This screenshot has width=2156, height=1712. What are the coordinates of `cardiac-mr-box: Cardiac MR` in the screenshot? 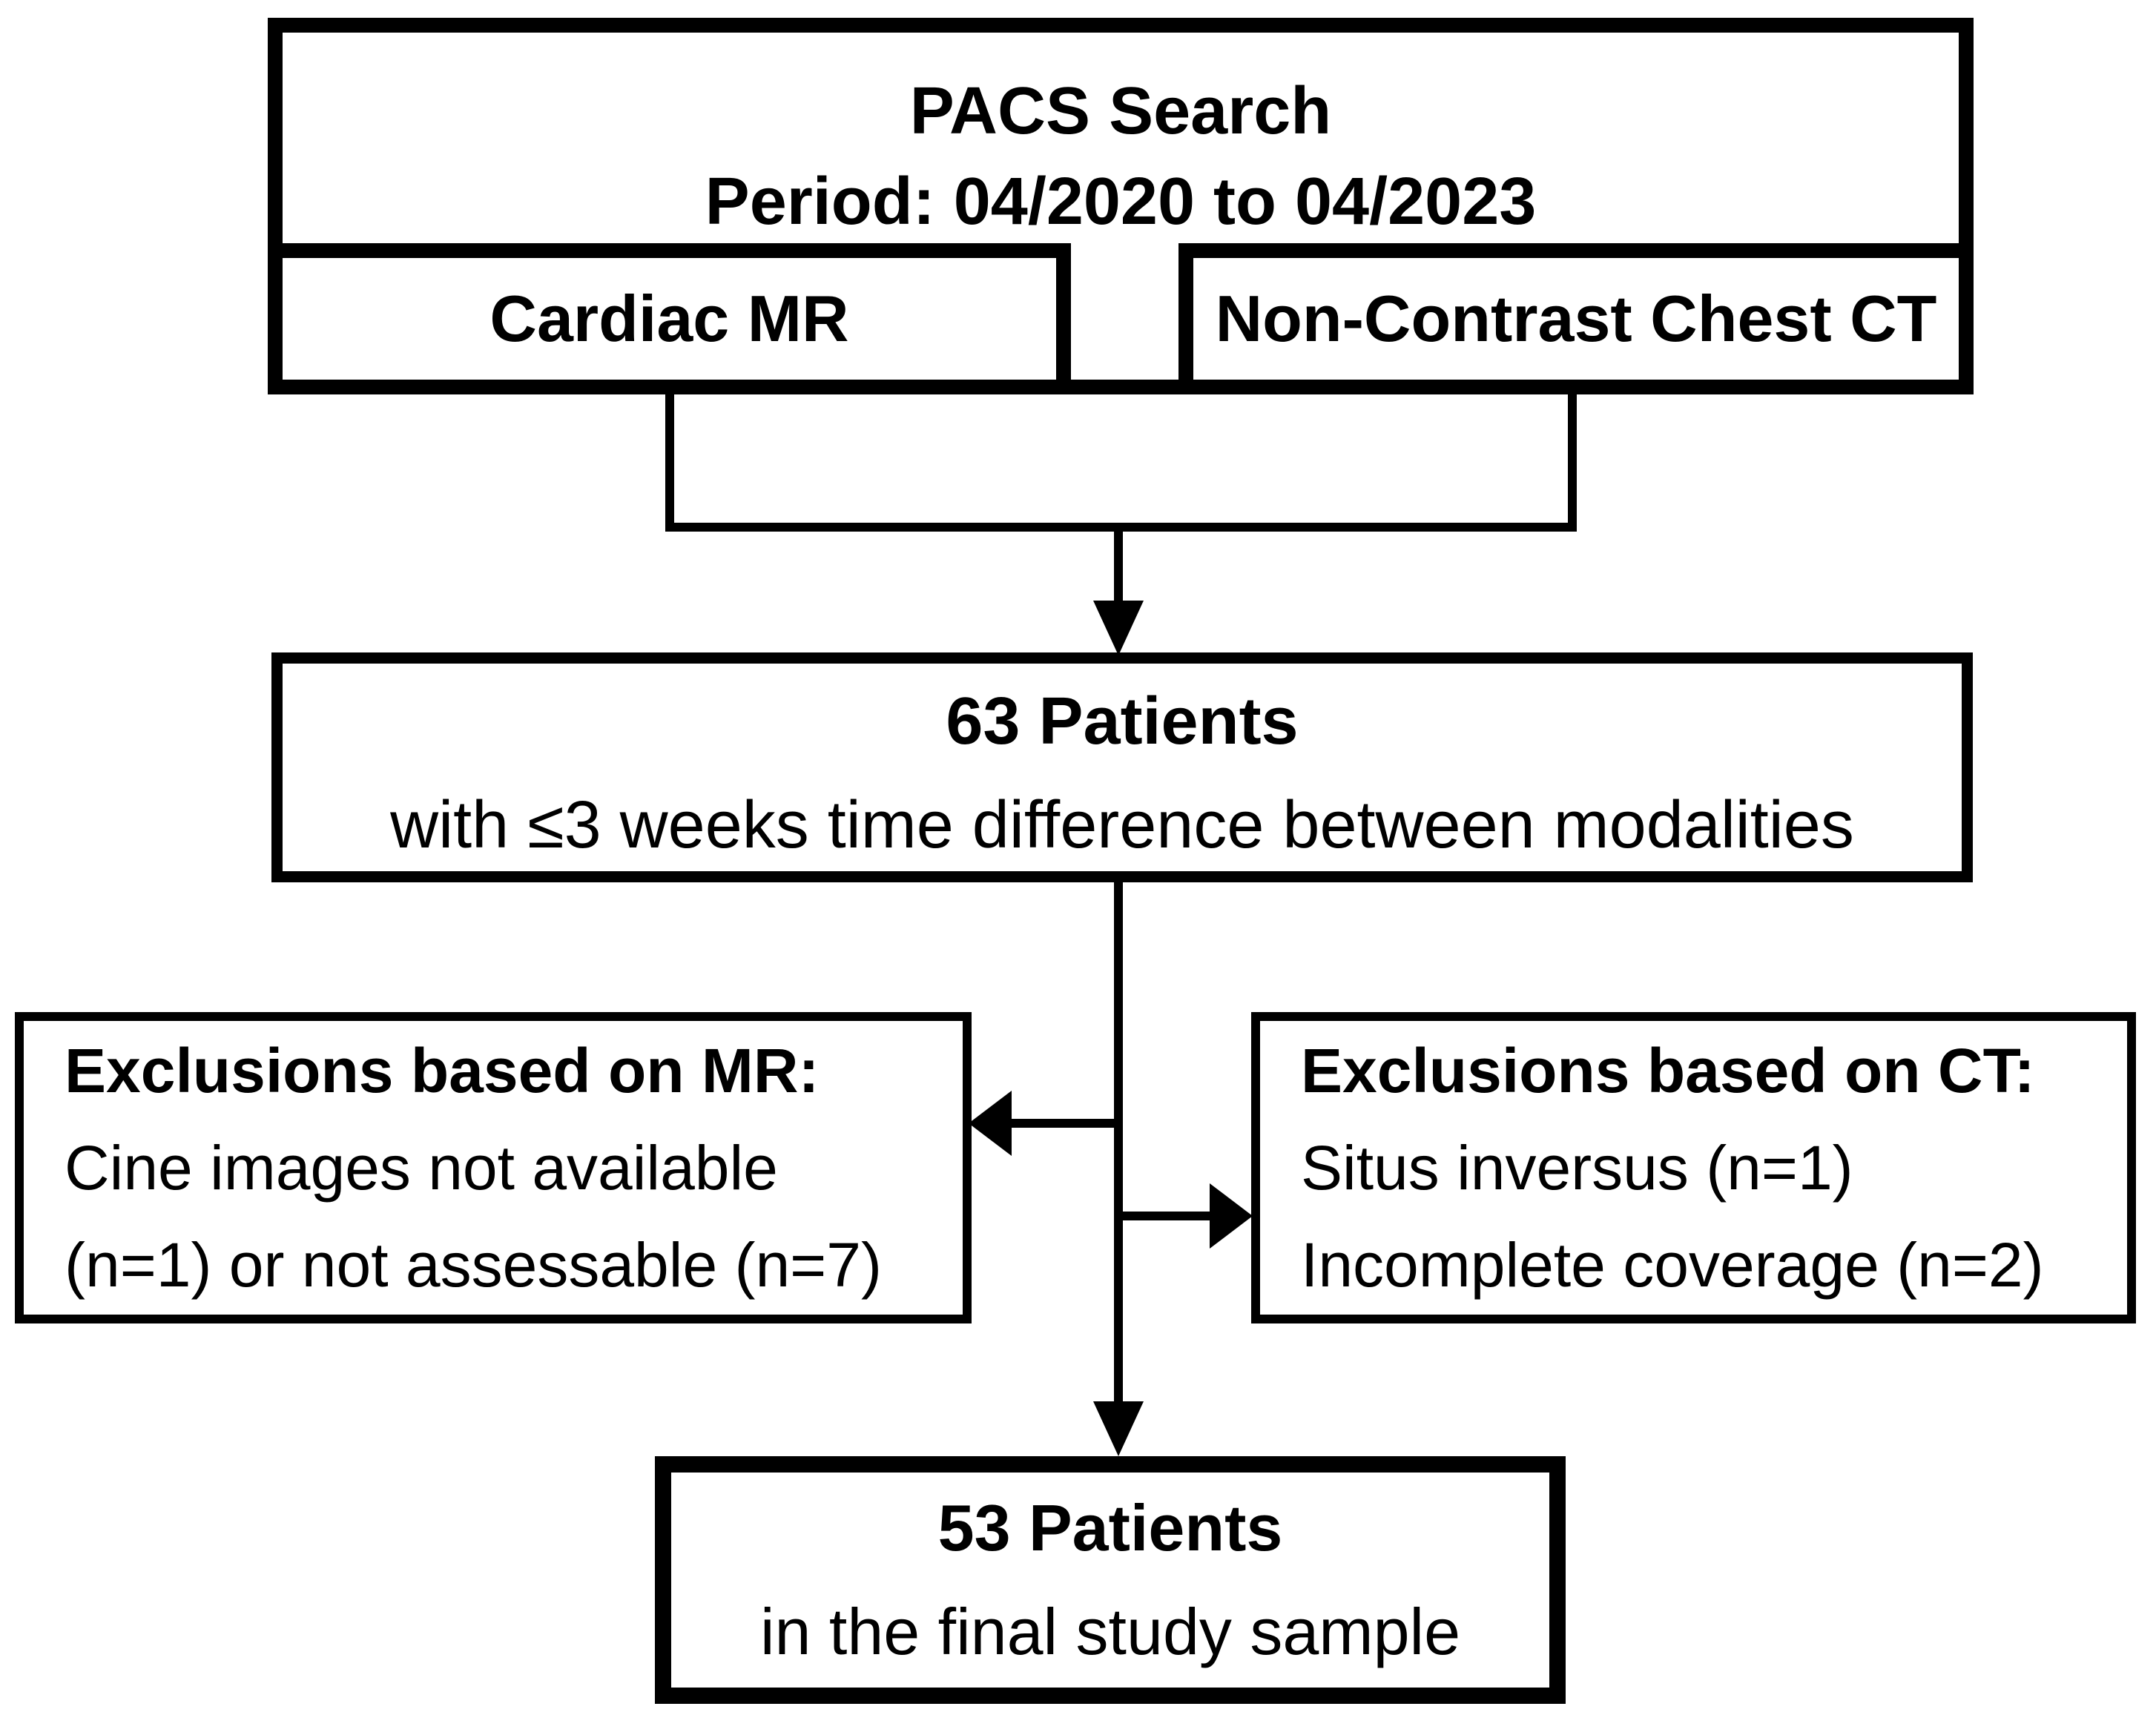 It's located at (669, 319).